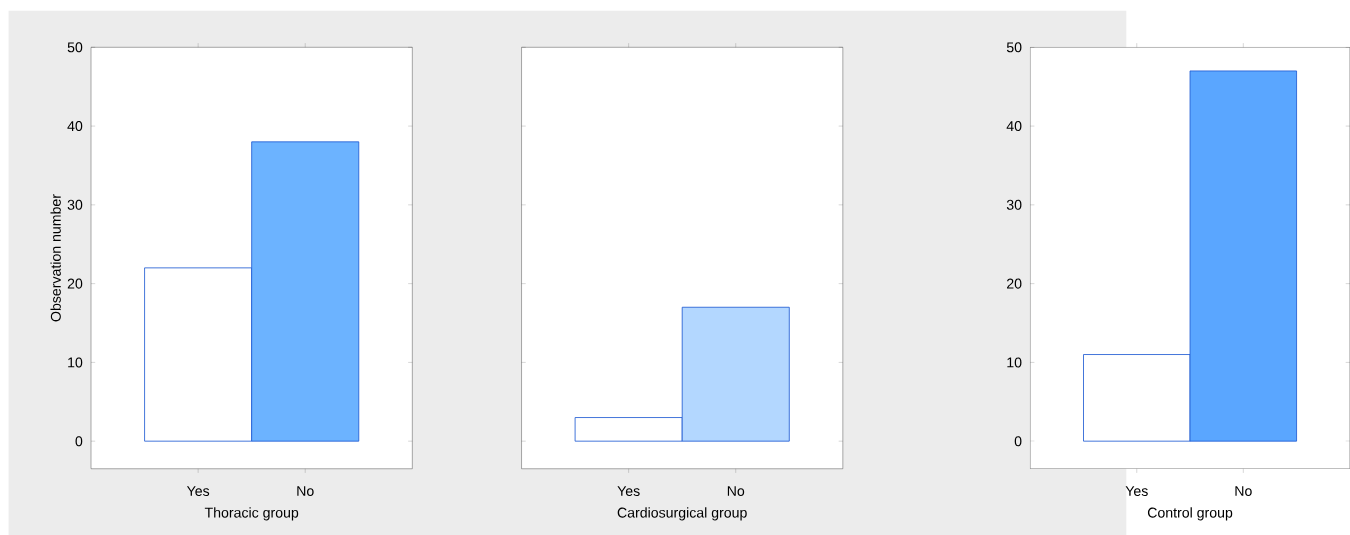  I want to click on x-axis-title: Thoracic group, so click(251, 514).